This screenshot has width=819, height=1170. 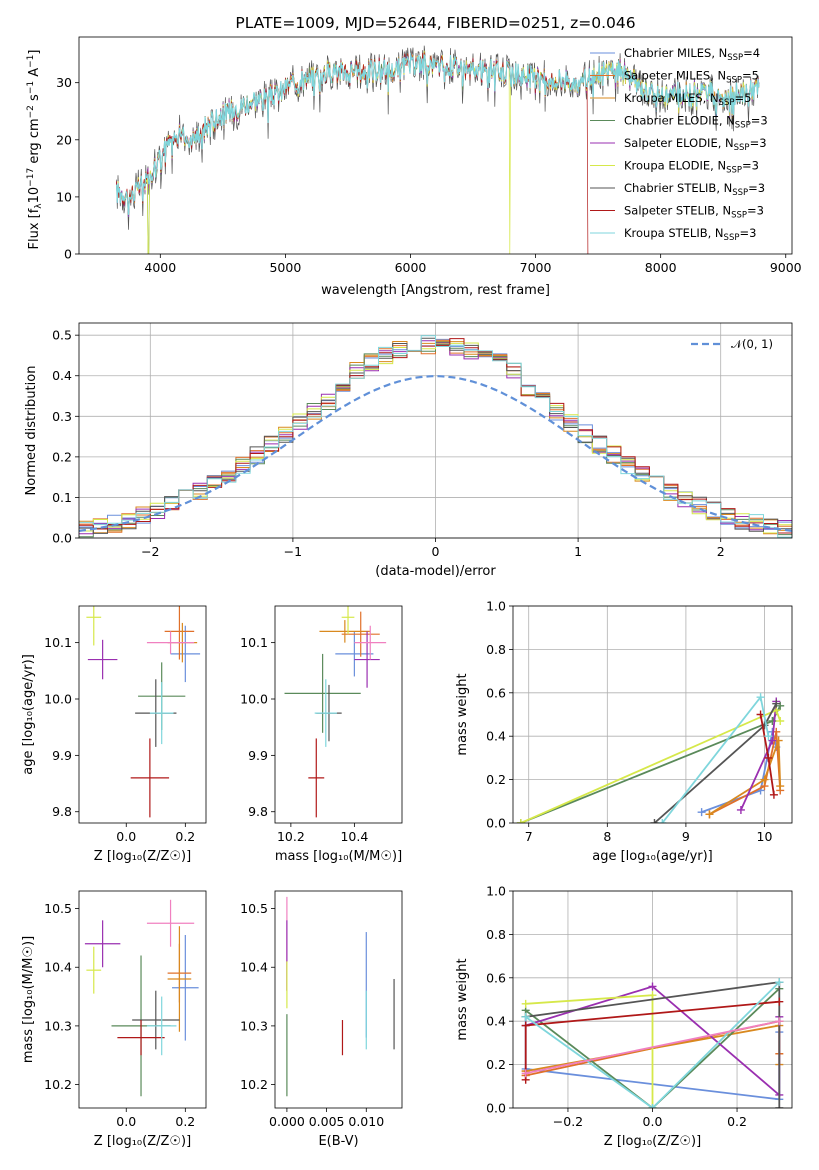 What do you see at coordinates (64, 82) in the screenshot?
I see `y-tick-label: 30` at bounding box center [64, 82].